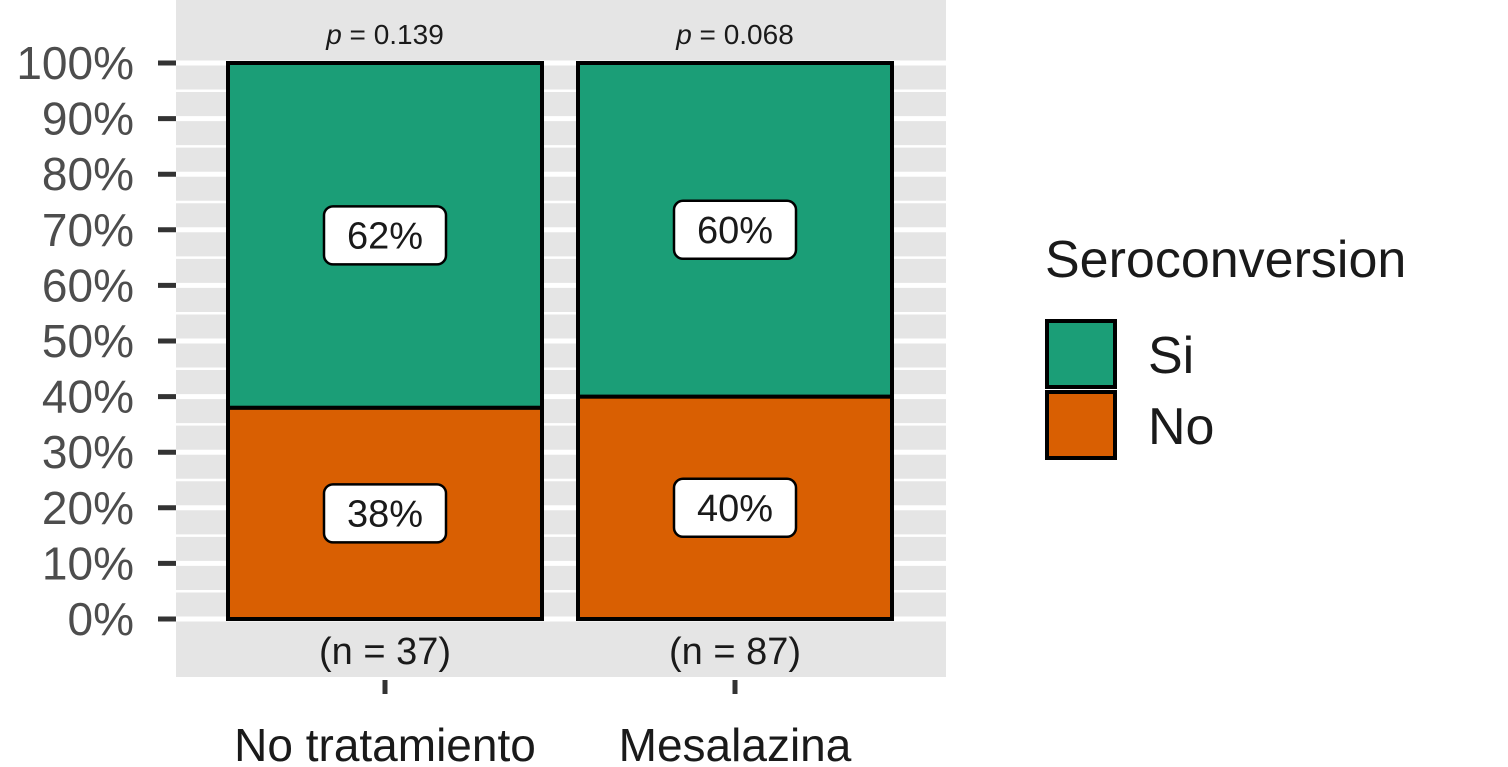 The image size is (1508, 767). What do you see at coordinates (88, 397) in the screenshot?
I see `y-tick-label: 40%` at bounding box center [88, 397].